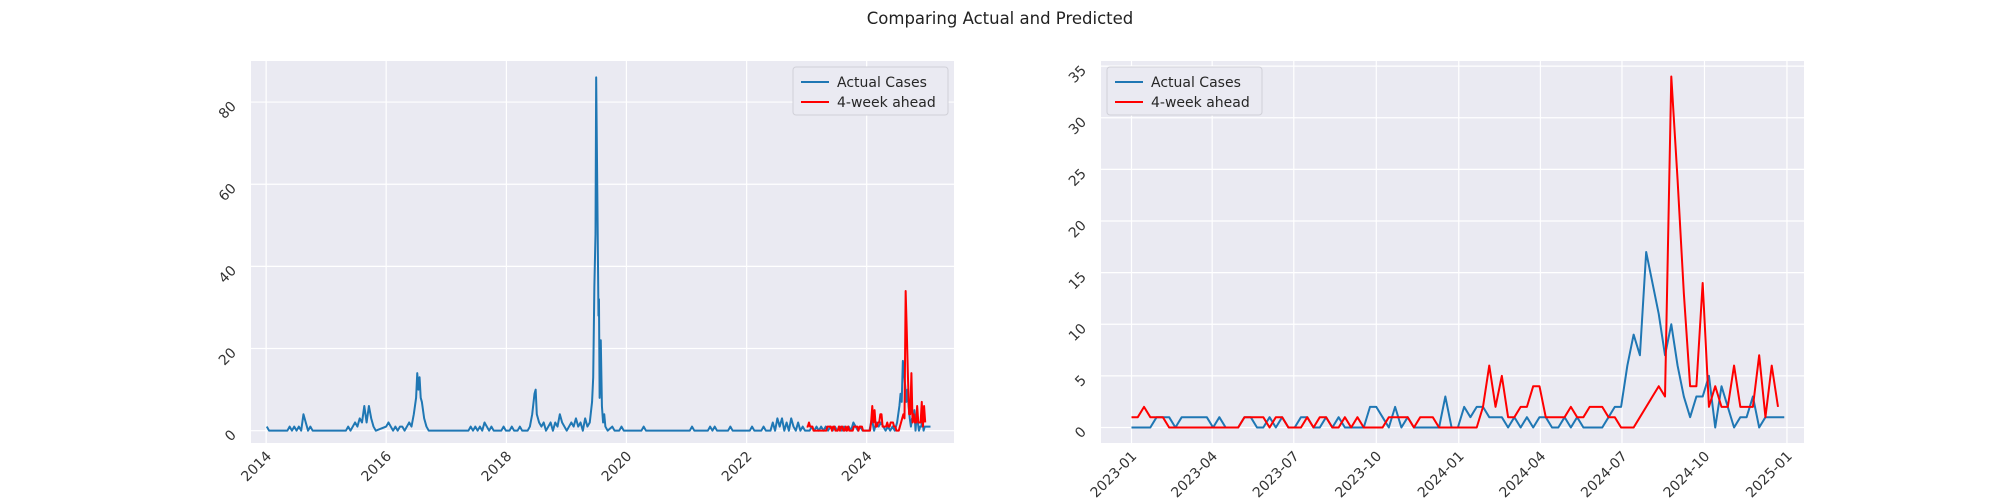 This screenshot has width=2000, height=500. I want to click on x-tick-label: 2023-10, so click(1358, 474).